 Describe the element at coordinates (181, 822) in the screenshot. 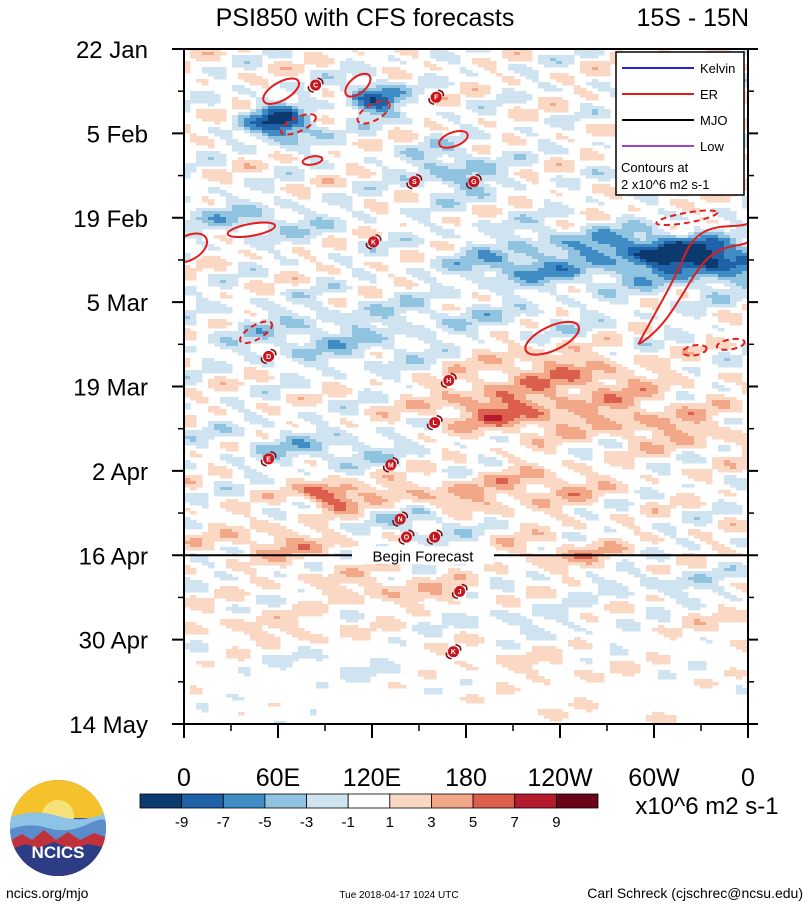

I see `colorbar-label: -9` at that location.